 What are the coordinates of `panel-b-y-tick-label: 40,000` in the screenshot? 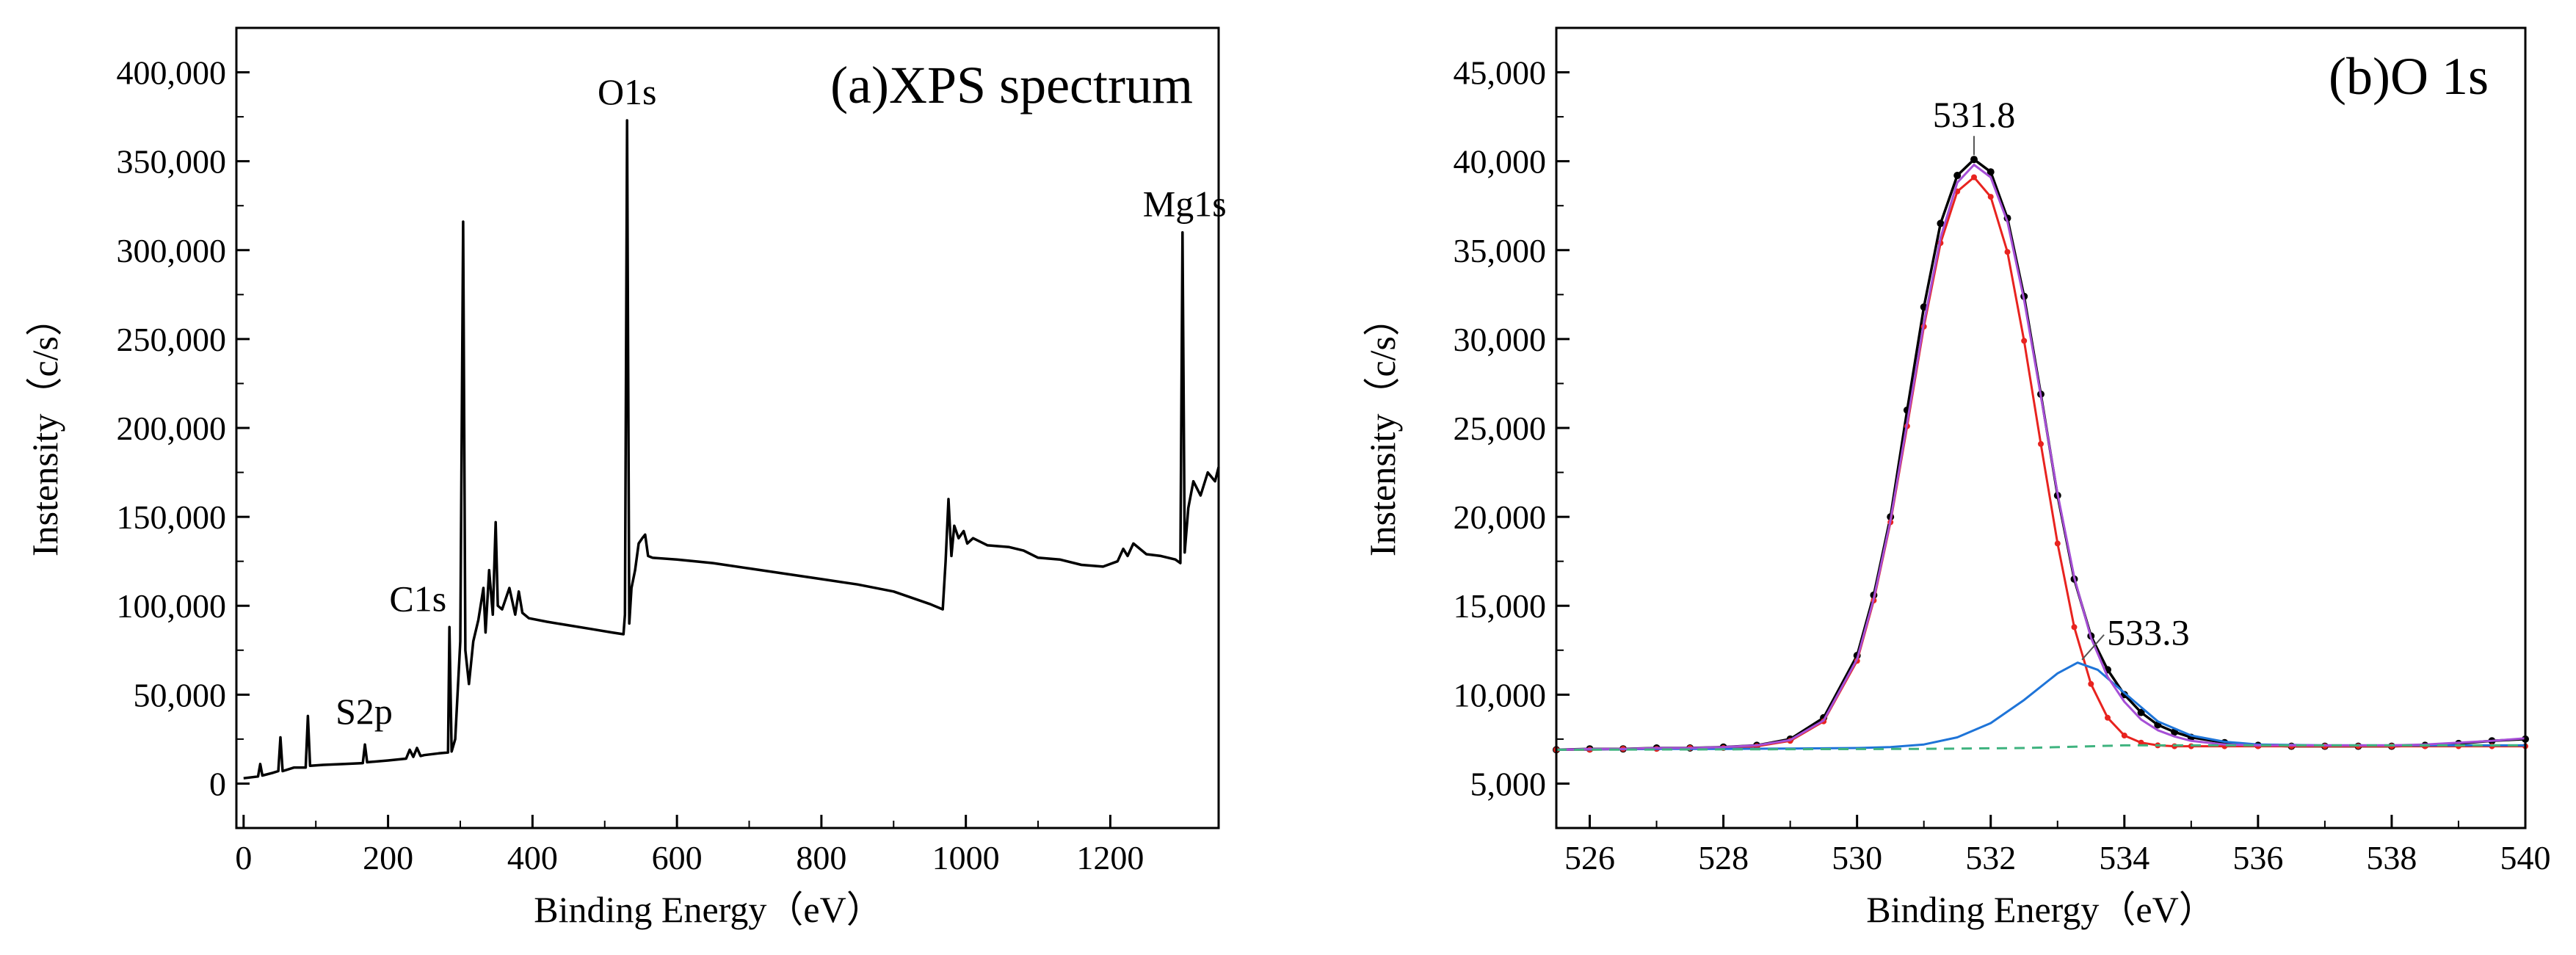 It's located at (1501, 162).